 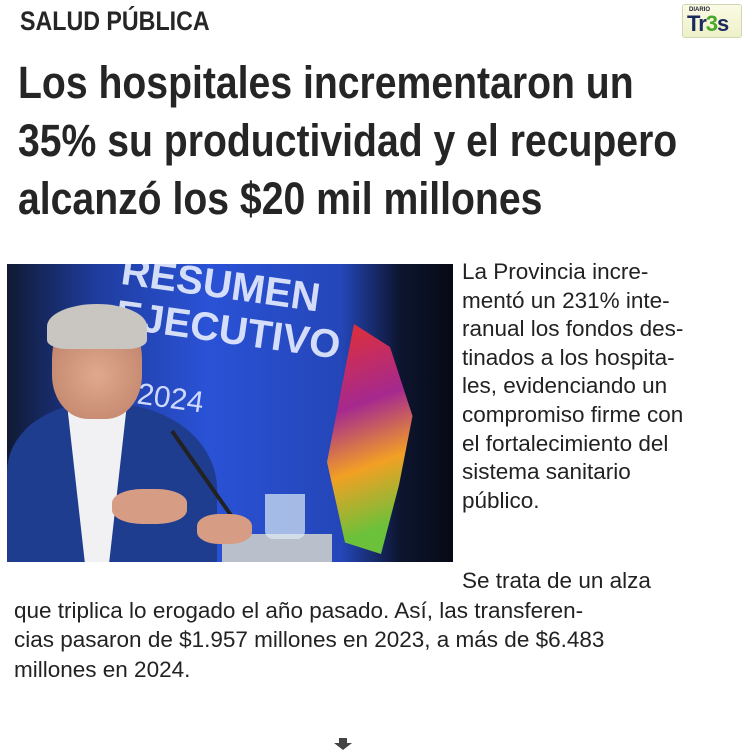 I want to click on text-line: tinados a los hospita-, so click(x=568, y=357).